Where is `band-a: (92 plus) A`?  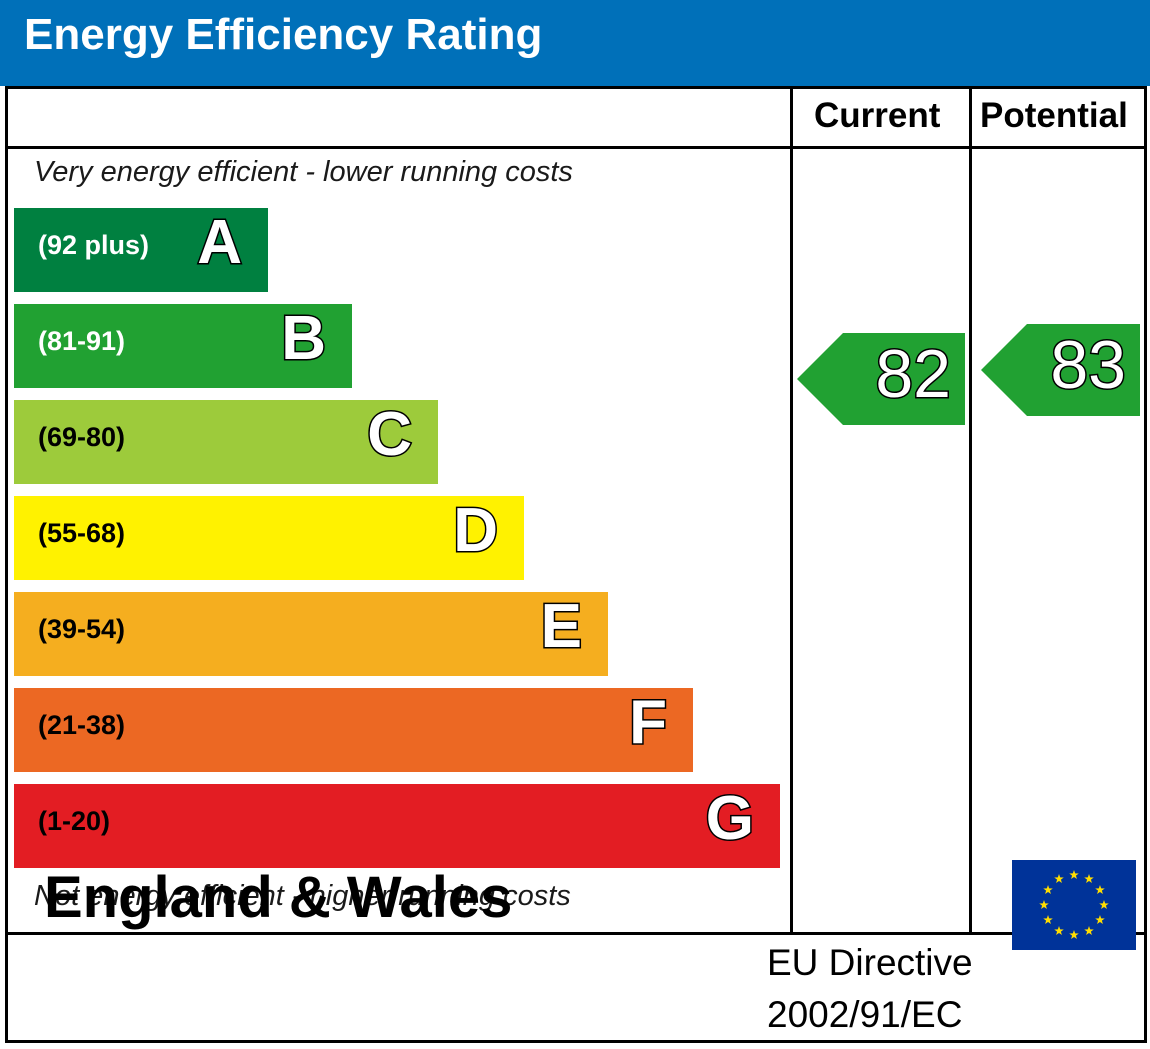
band-a: (92 plus) A is located at coordinates (141, 250).